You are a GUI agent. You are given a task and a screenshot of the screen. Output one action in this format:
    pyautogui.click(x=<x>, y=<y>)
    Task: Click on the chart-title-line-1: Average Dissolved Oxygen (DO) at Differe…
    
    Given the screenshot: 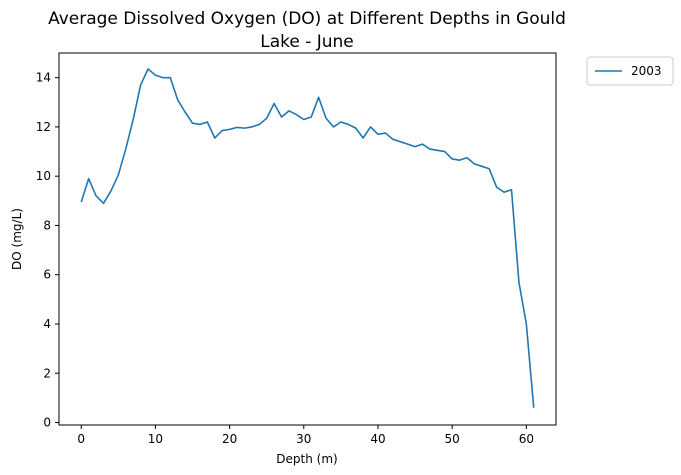 What is the action you would take?
    pyautogui.click(x=307, y=19)
    